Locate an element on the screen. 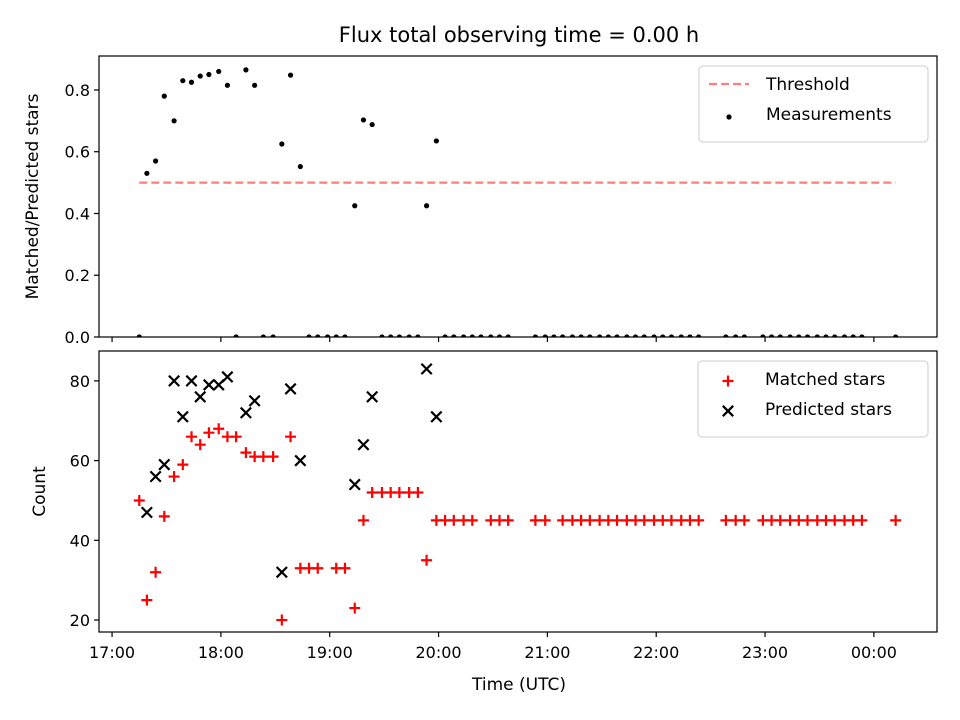 Image resolution: width=960 pixels, height=720 pixels. legend-frame is located at coordinates (813, 399).